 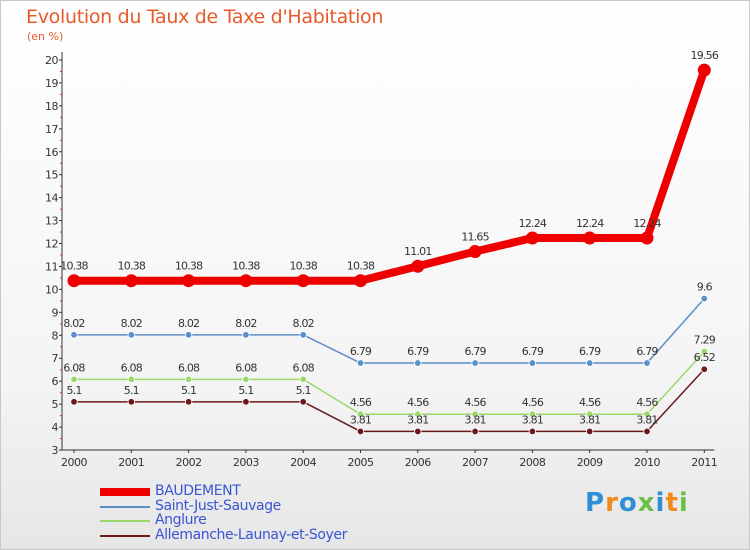 What do you see at coordinates (705, 55) in the screenshot?
I see `data-label: 19.56` at bounding box center [705, 55].